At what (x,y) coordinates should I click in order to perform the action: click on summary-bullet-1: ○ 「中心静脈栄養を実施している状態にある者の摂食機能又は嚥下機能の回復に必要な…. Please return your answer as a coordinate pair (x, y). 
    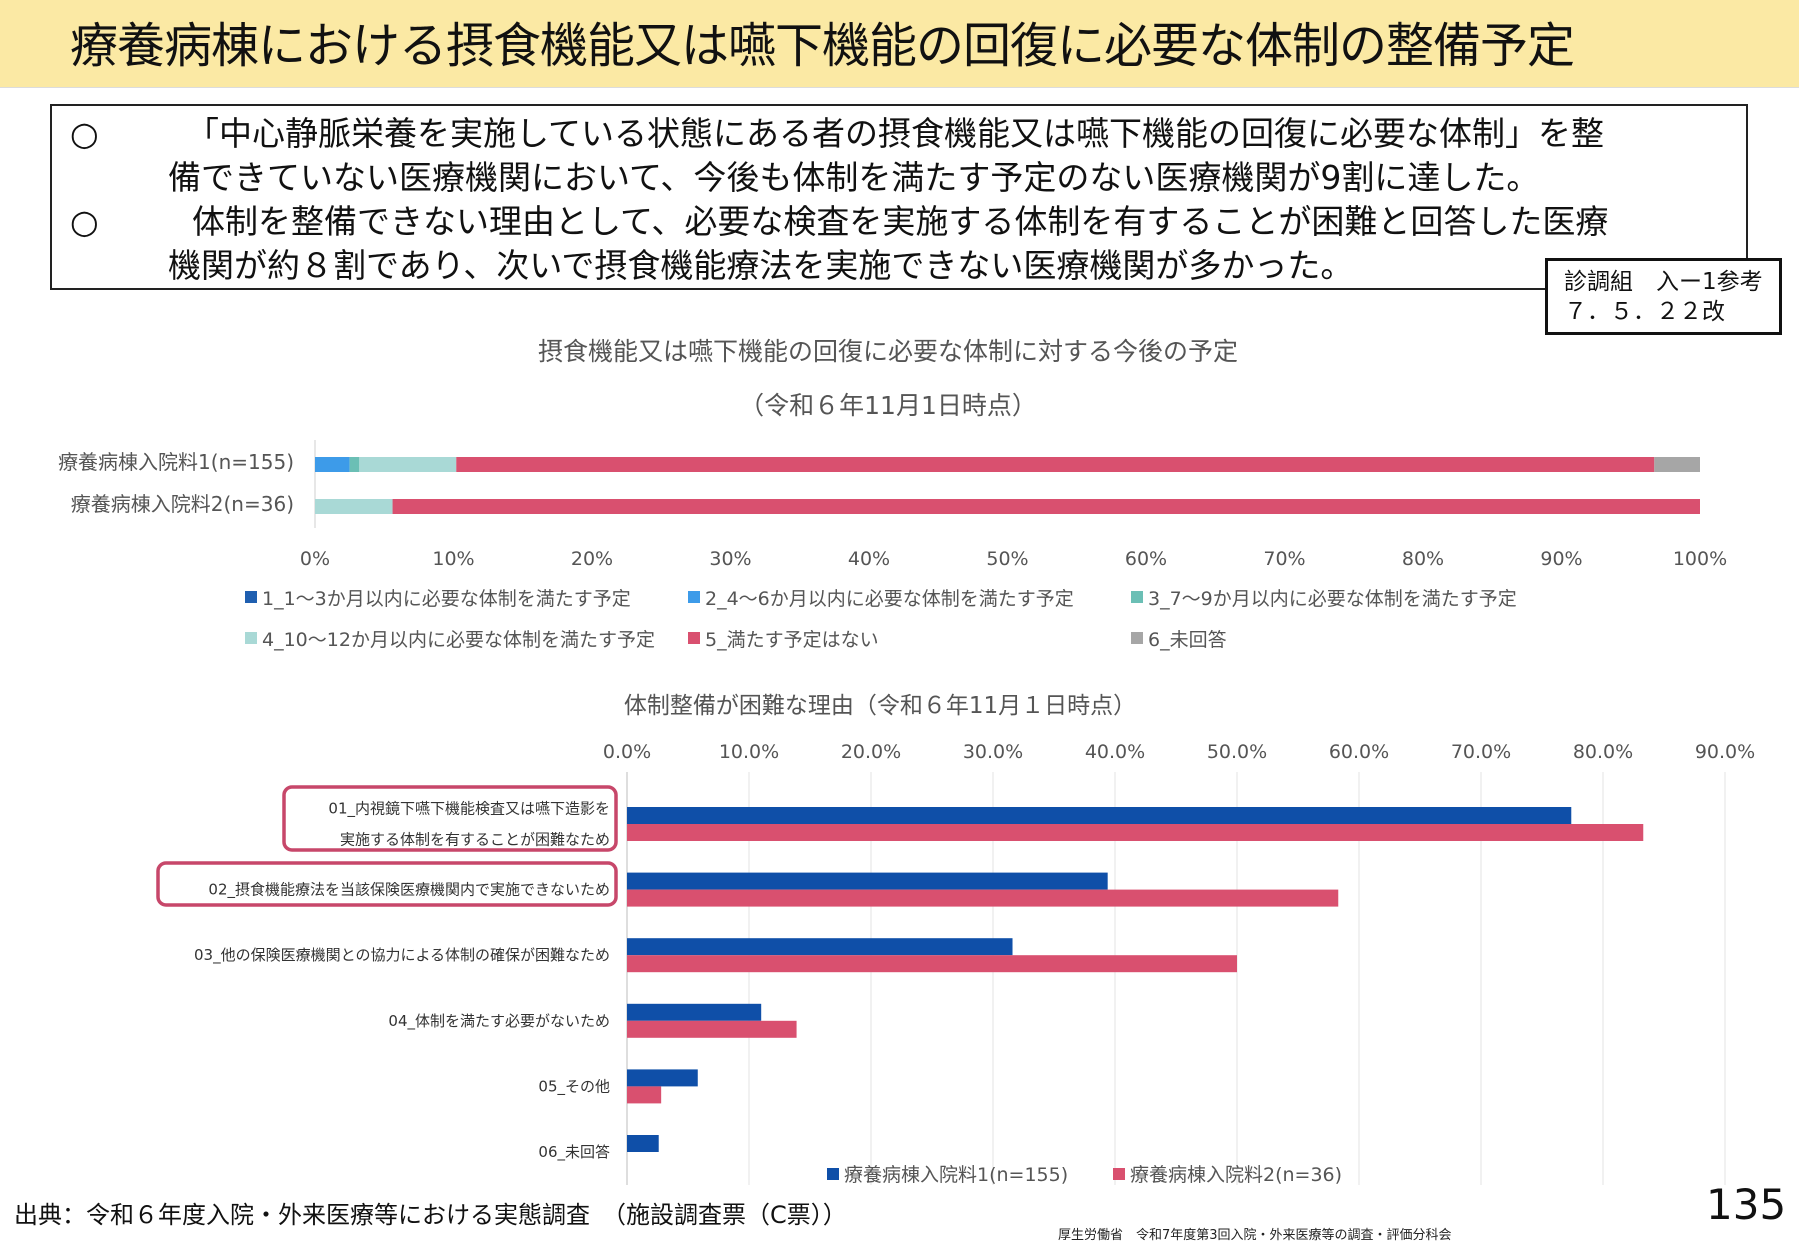
    Looking at the image, I should click on (900, 156).